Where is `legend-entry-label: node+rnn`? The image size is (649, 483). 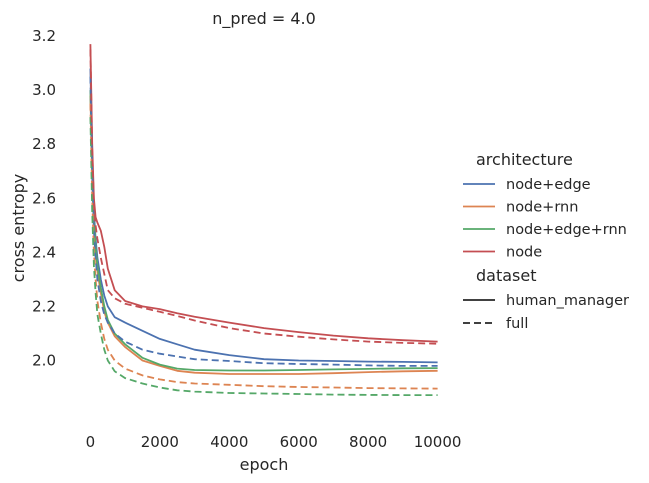 legend-entry-label: node+rnn is located at coordinates (542, 208).